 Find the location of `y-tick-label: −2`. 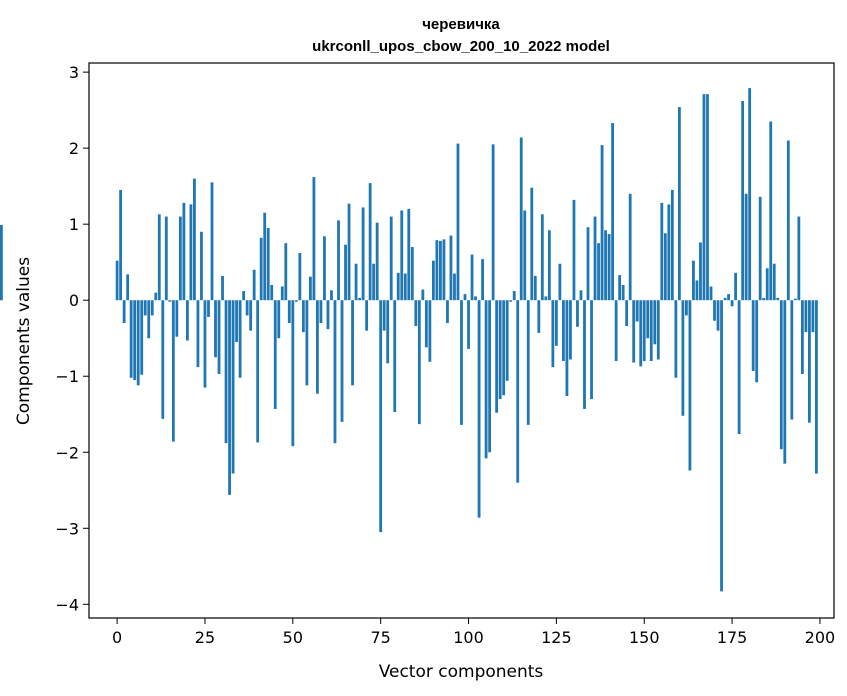

y-tick-label: −2 is located at coordinates (67, 452).